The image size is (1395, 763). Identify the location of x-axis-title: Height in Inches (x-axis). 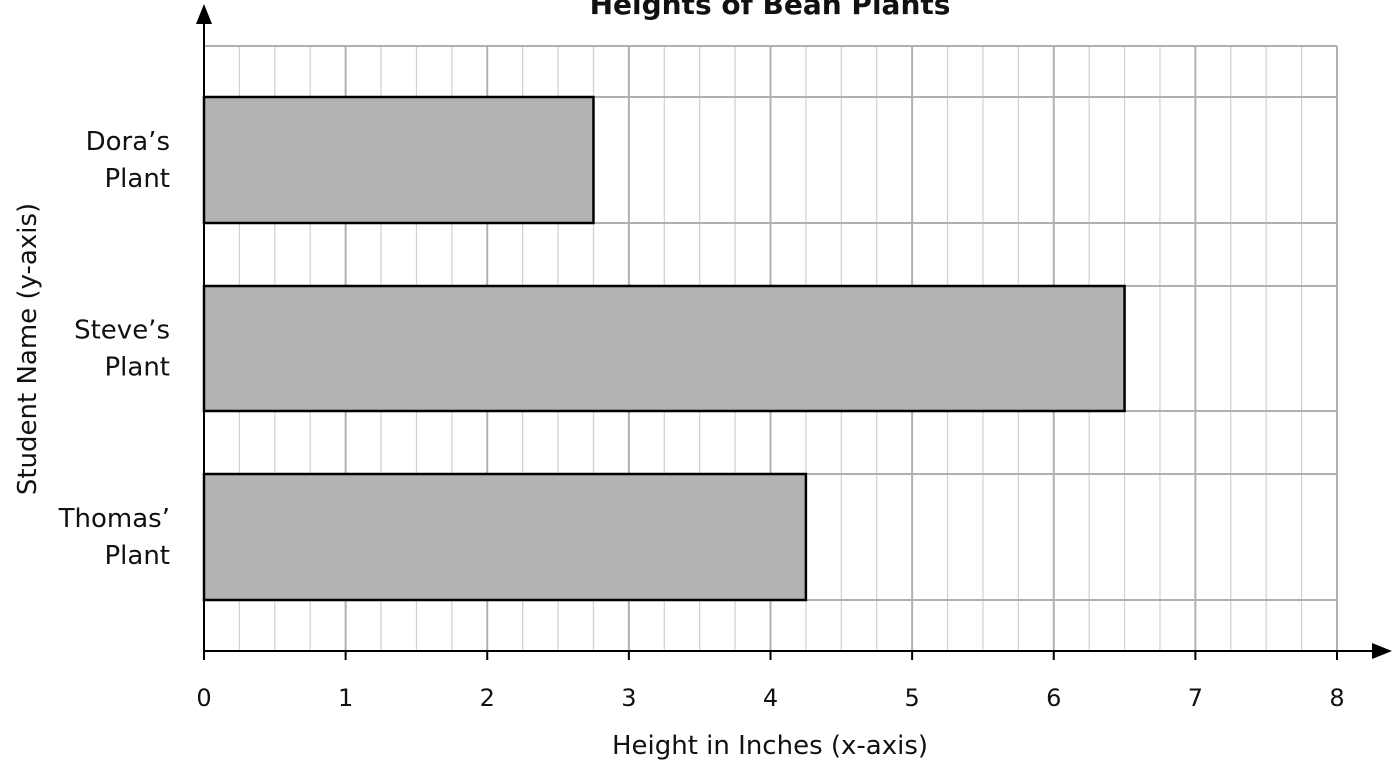
(770, 746).